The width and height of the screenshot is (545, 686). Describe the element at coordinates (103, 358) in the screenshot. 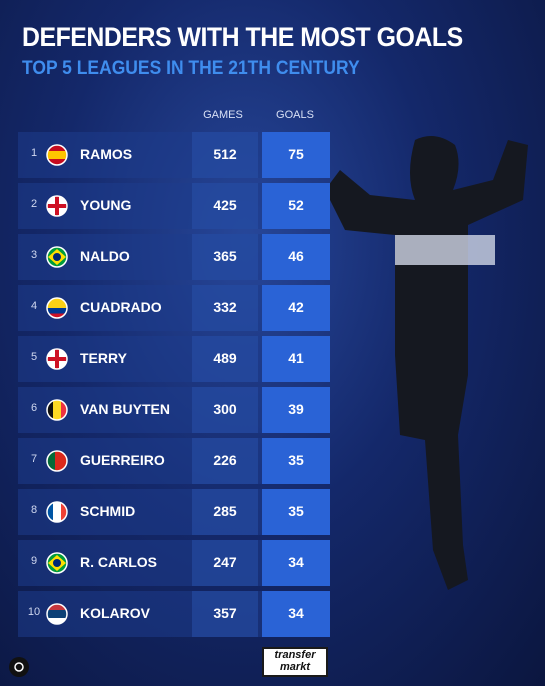

I see `player-name: TERRY` at that location.